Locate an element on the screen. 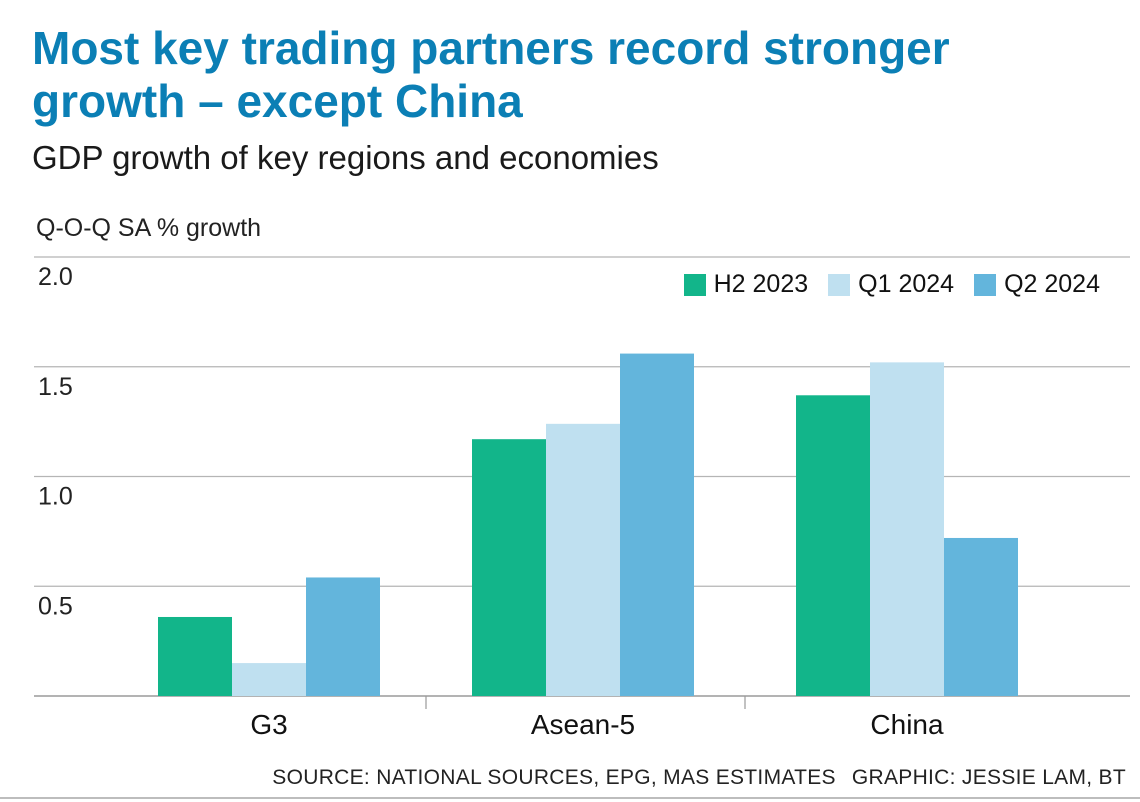 The width and height of the screenshot is (1140, 802). y-axis-label: Q-O-Q SA % growth is located at coordinates (149, 228).